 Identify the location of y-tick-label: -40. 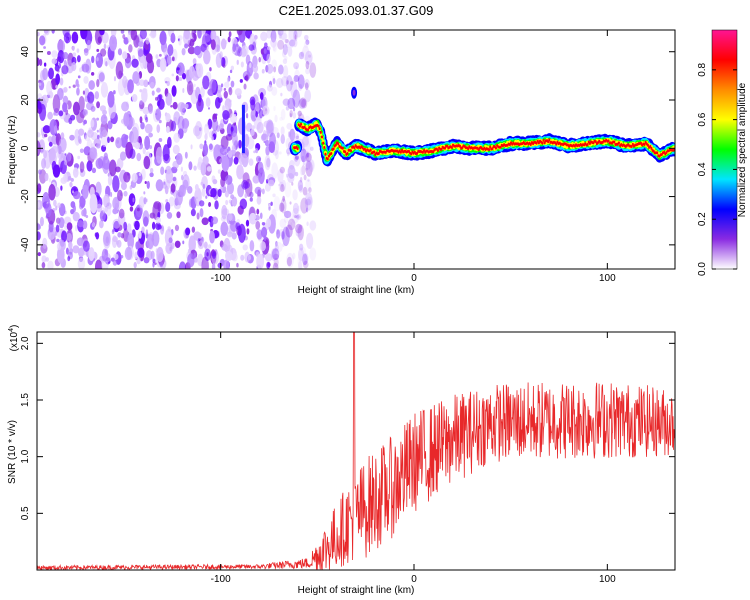
(25, 244).